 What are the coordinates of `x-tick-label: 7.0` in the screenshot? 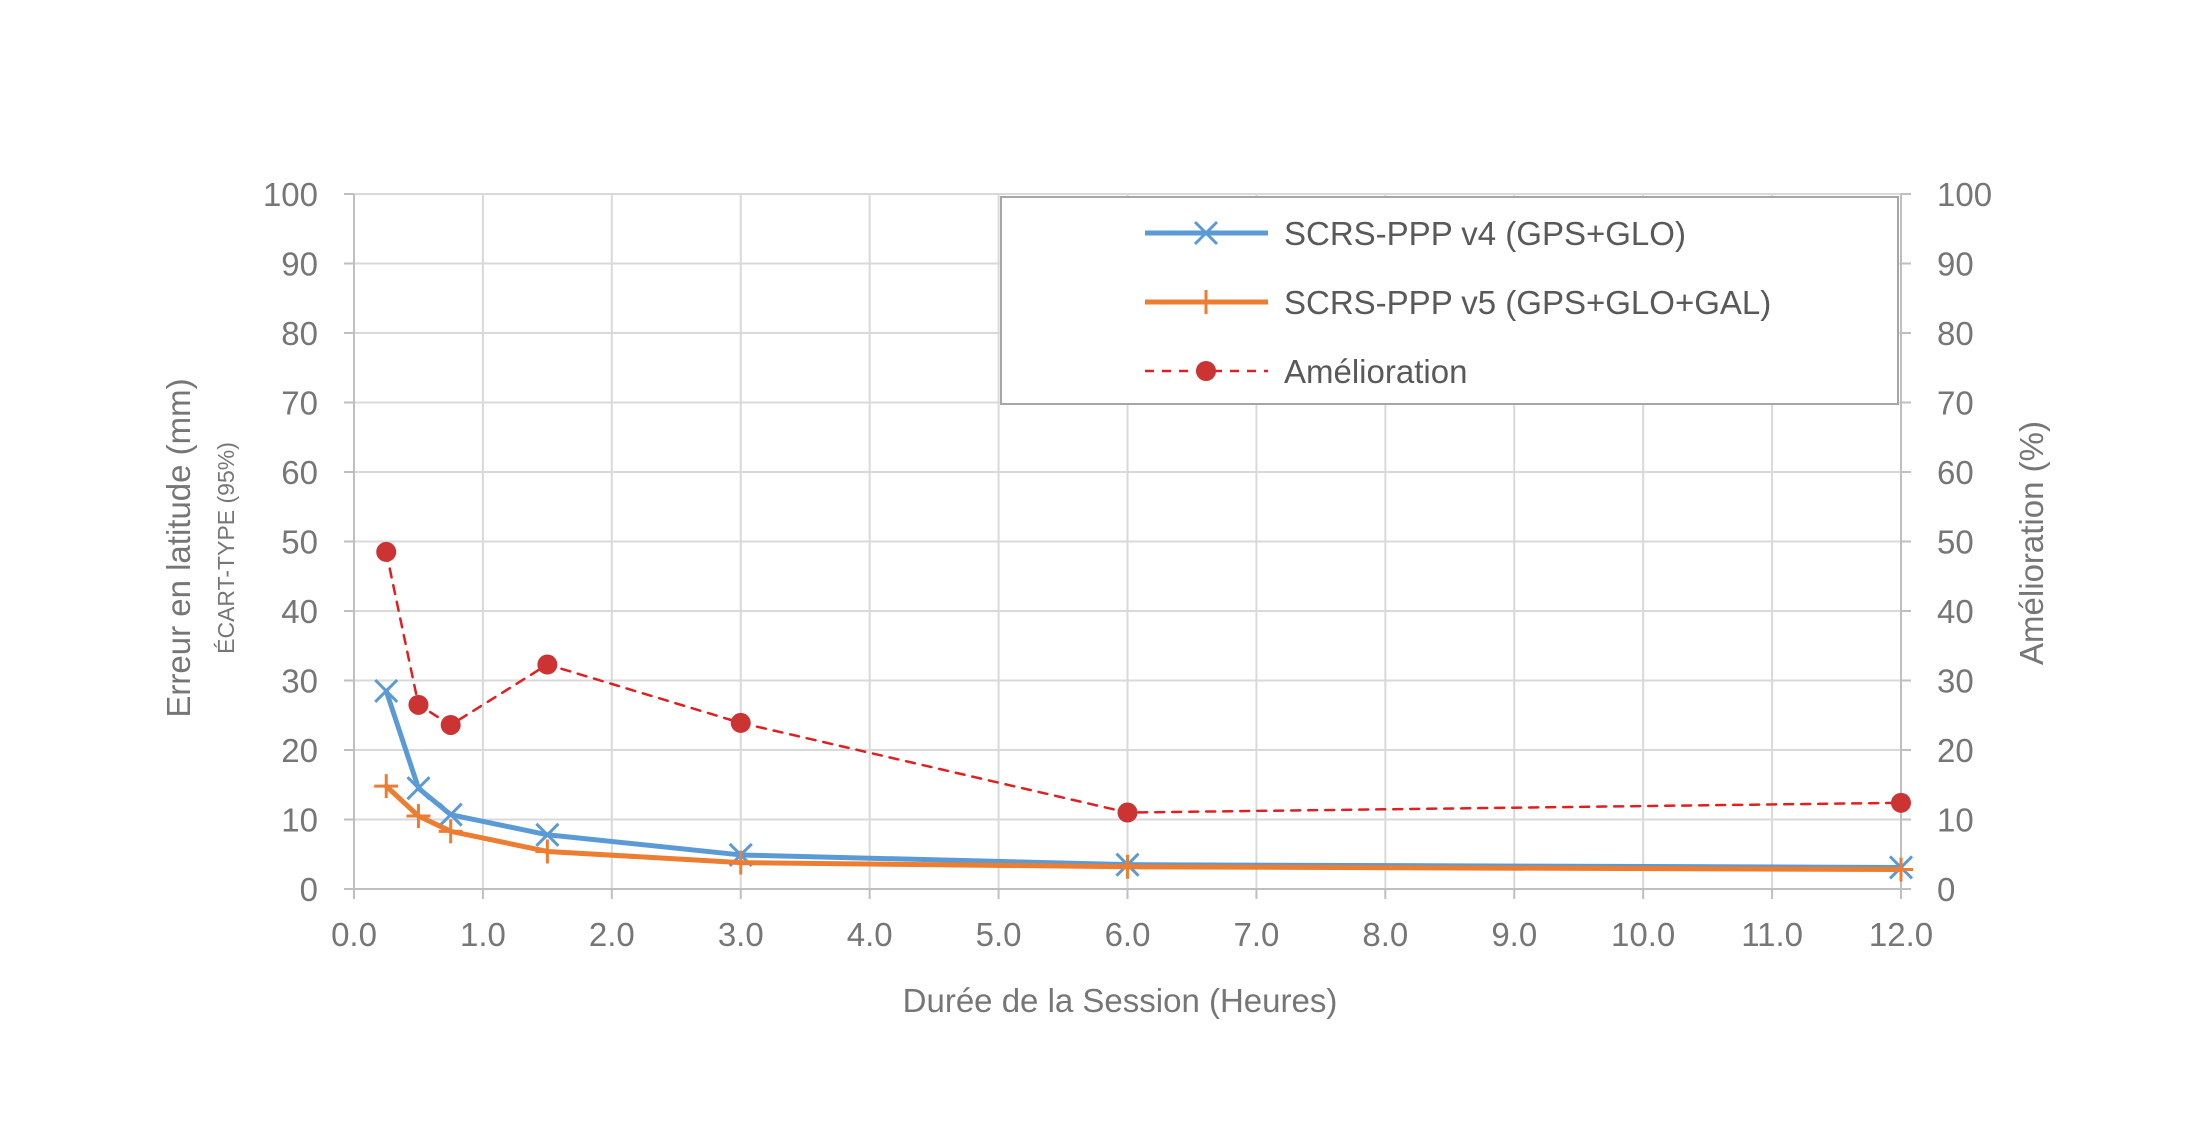 It's located at (1256, 934).